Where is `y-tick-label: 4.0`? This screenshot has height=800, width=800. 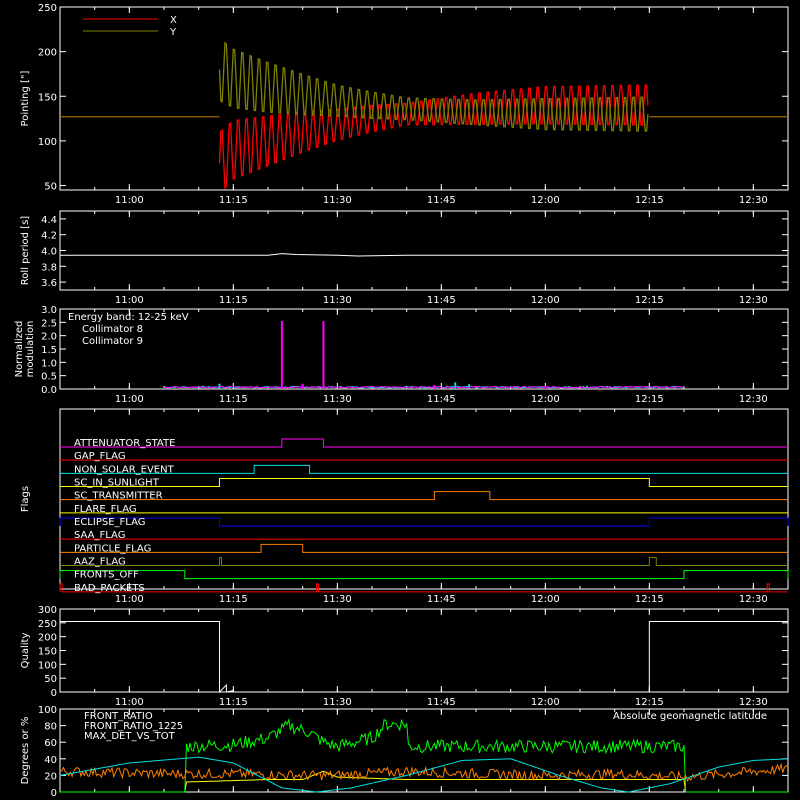 y-tick-label: 4.0 is located at coordinates (49, 252).